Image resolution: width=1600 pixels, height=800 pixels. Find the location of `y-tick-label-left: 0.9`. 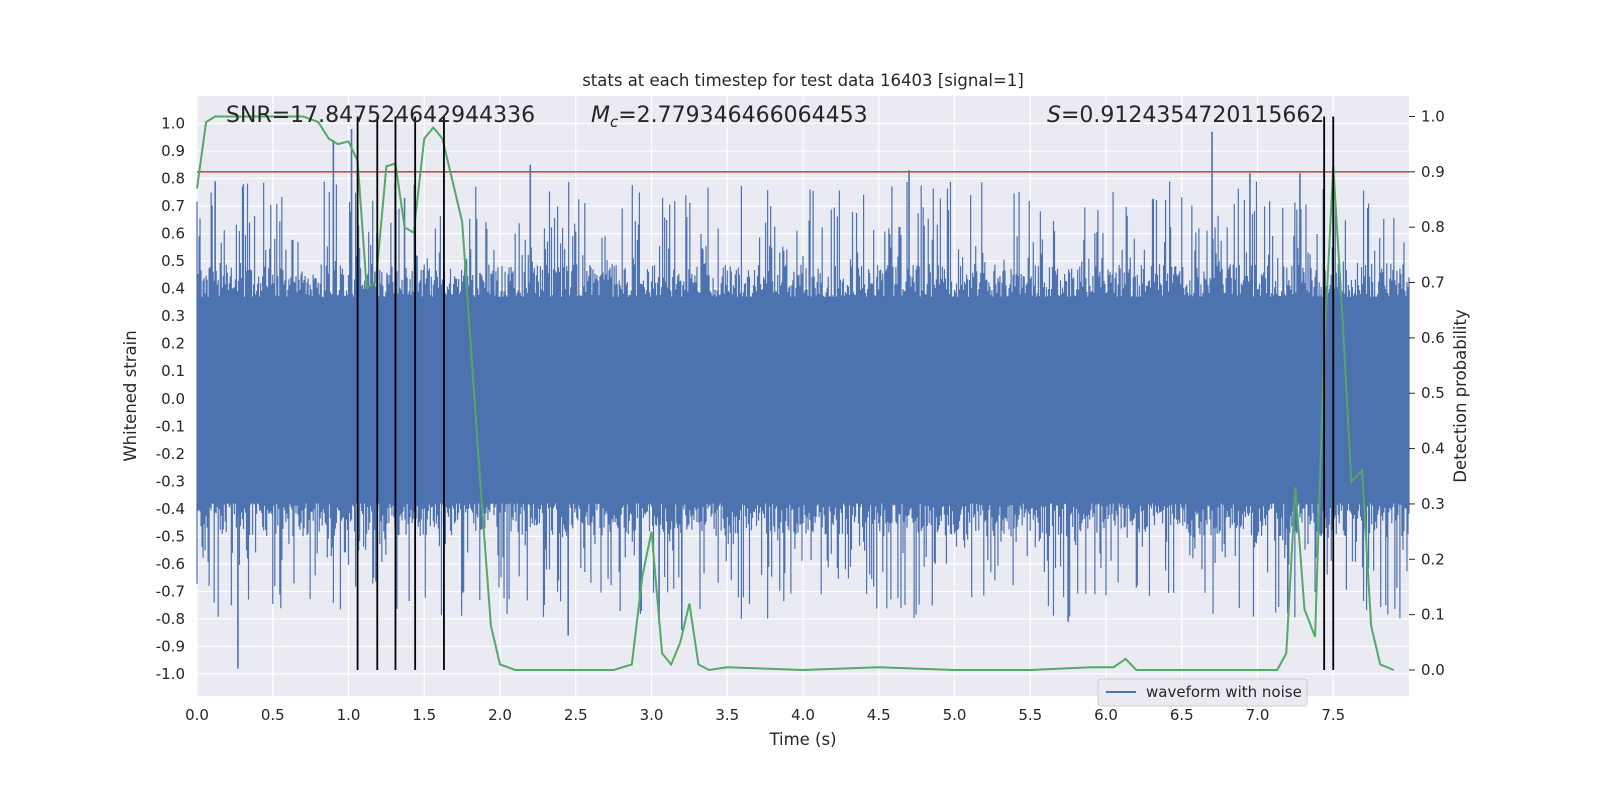

y-tick-label-left: 0.9 is located at coordinates (173, 151).